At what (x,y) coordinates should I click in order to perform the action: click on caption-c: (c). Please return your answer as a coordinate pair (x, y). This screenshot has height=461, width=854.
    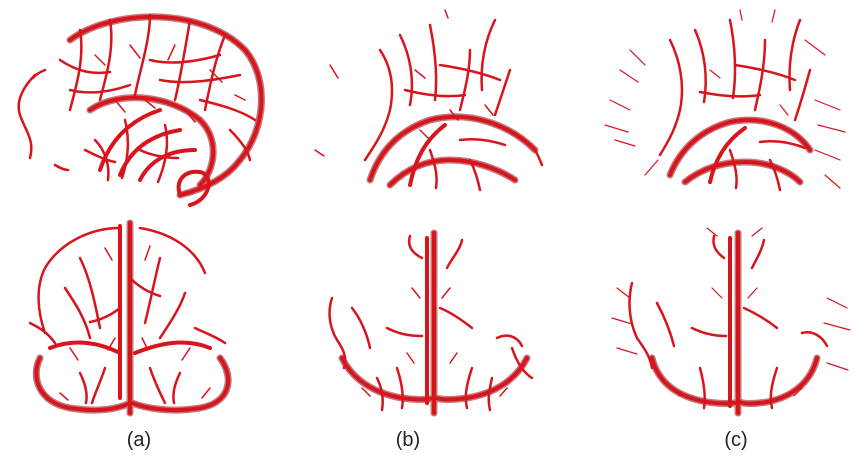
    Looking at the image, I should click on (736, 440).